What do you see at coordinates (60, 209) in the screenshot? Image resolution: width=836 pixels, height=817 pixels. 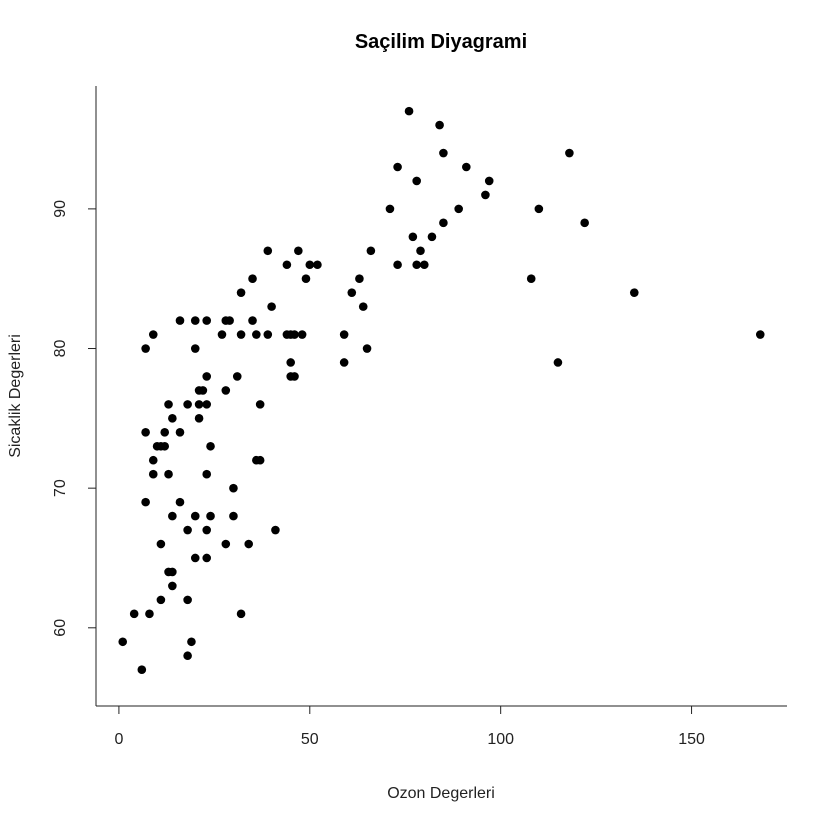 I see `y-tick-label: 90` at bounding box center [60, 209].